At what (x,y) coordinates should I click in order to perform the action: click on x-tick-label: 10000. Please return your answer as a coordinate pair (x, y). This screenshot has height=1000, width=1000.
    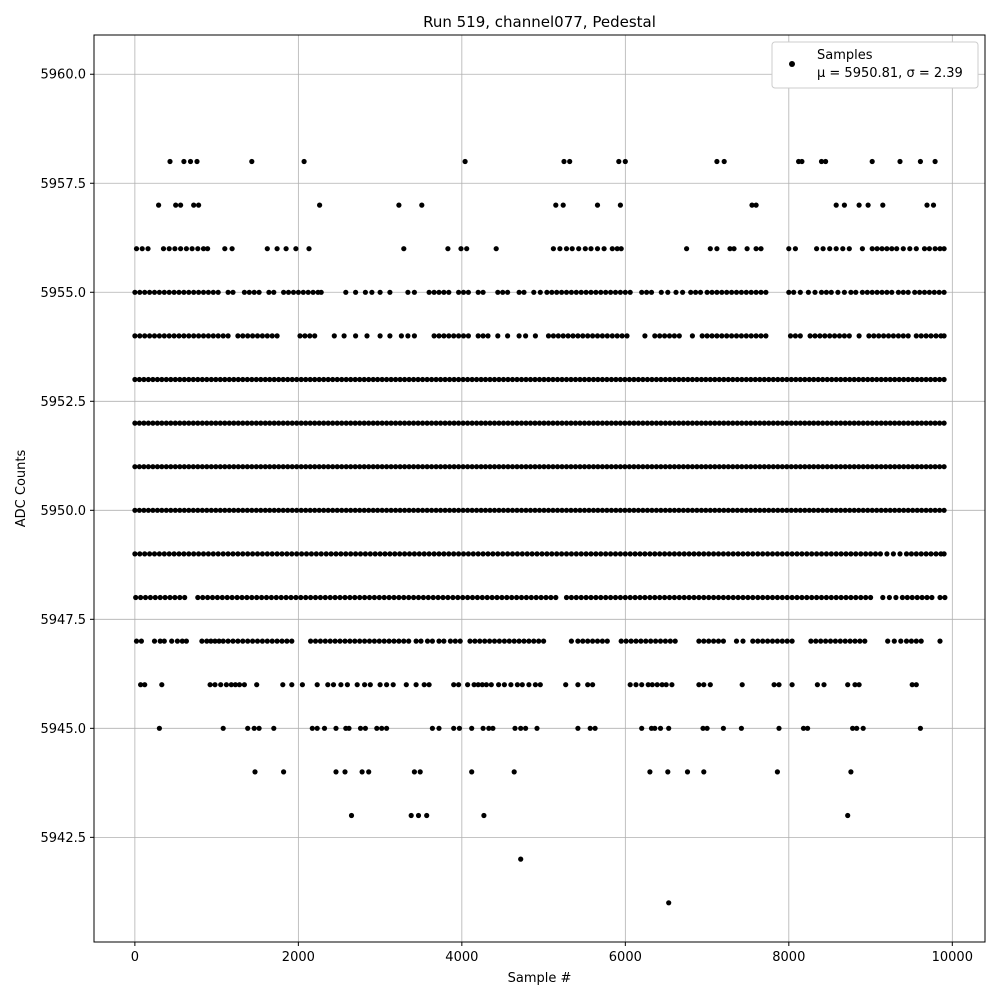
    Looking at the image, I should click on (952, 957).